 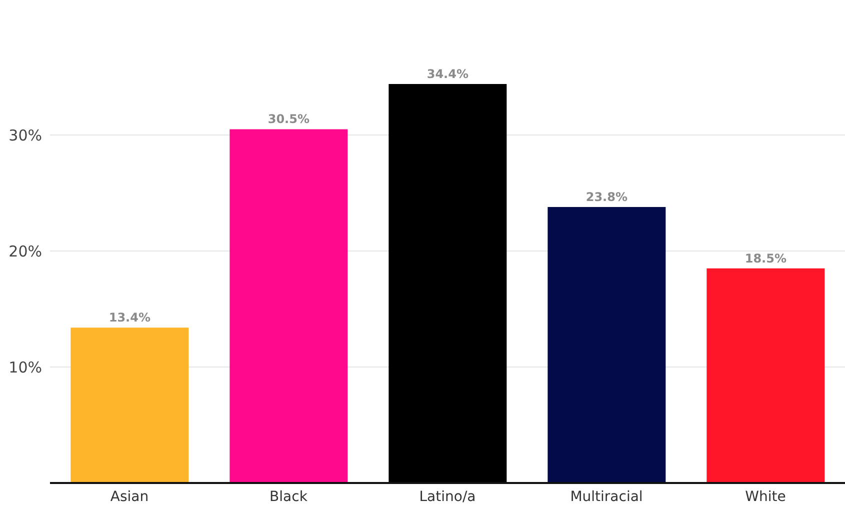 What do you see at coordinates (447, 74) in the screenshot?
I see `data-label: 34.4%` at bounding box center [447, 74].